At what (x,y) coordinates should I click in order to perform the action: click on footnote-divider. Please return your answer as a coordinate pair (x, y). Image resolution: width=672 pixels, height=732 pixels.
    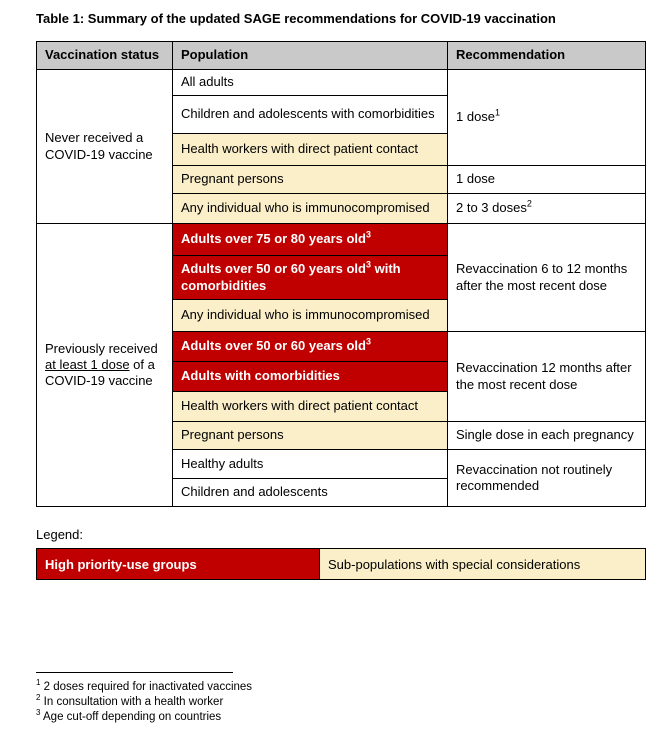
    Looking at the image, I should click on (134, 672).